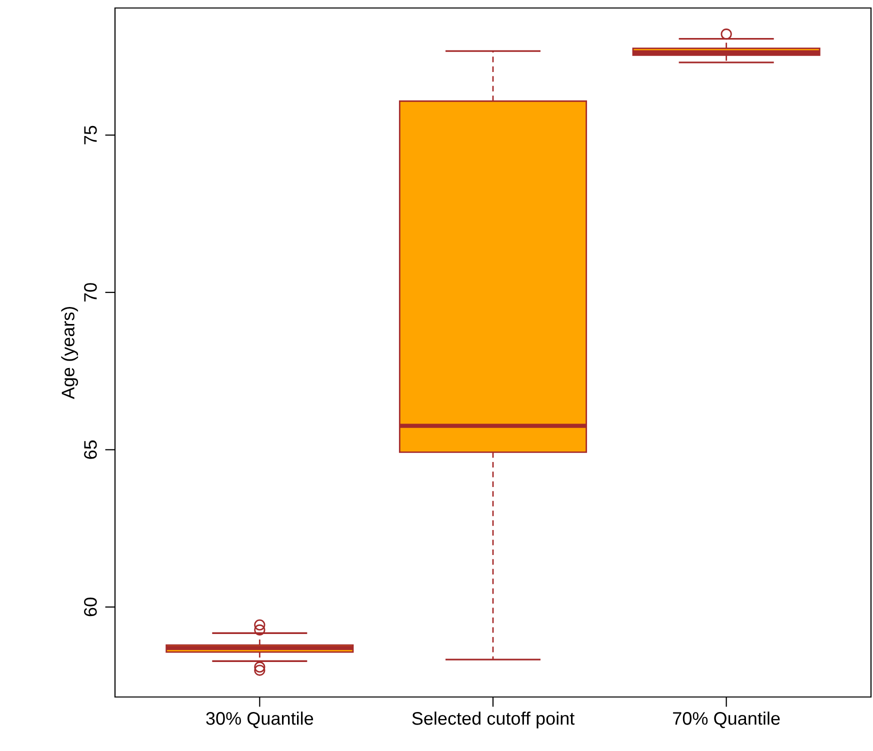  I want to click on x-tick-label: 70% Quantile, so click(726, 720).